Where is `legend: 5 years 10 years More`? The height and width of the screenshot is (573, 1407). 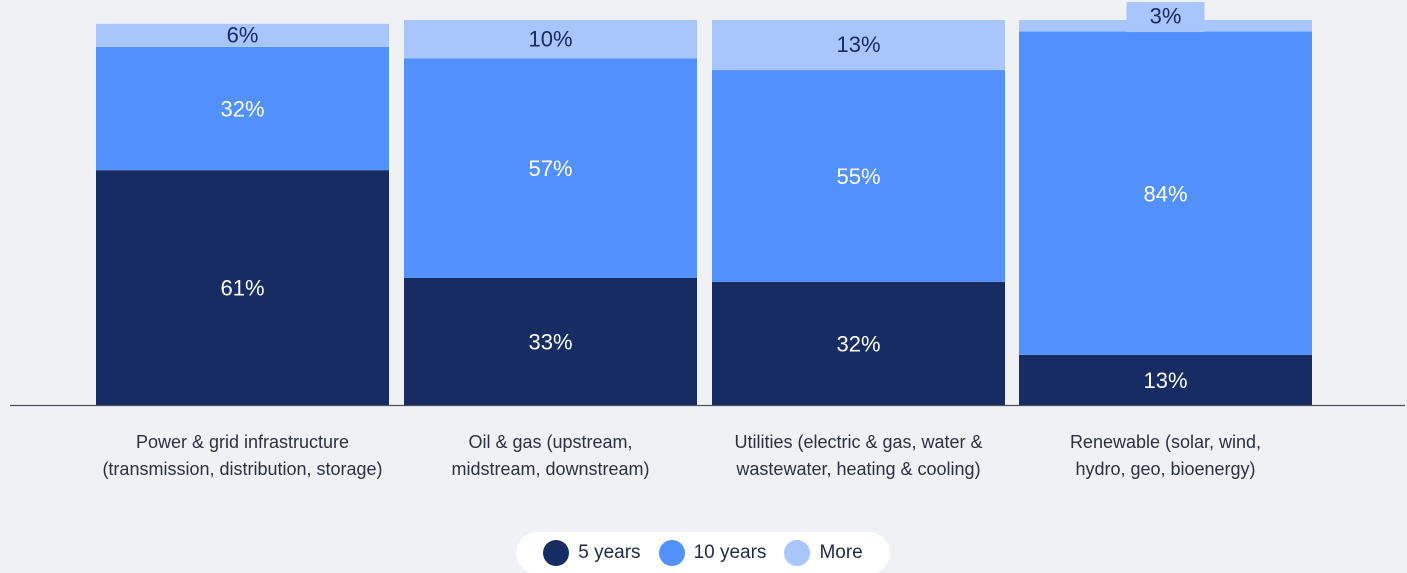
legend: 5 years 10 years More is located at coordinates (703, 552).